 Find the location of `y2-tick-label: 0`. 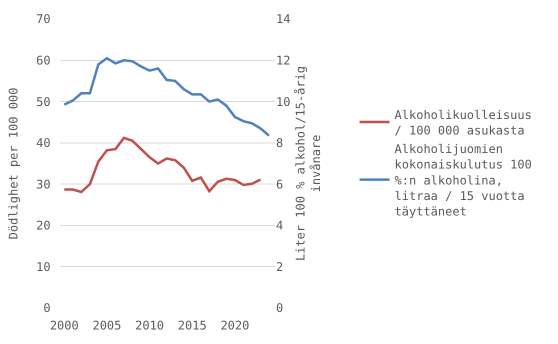

y2-tick-label: 0 is located at coordinates (280, 308).